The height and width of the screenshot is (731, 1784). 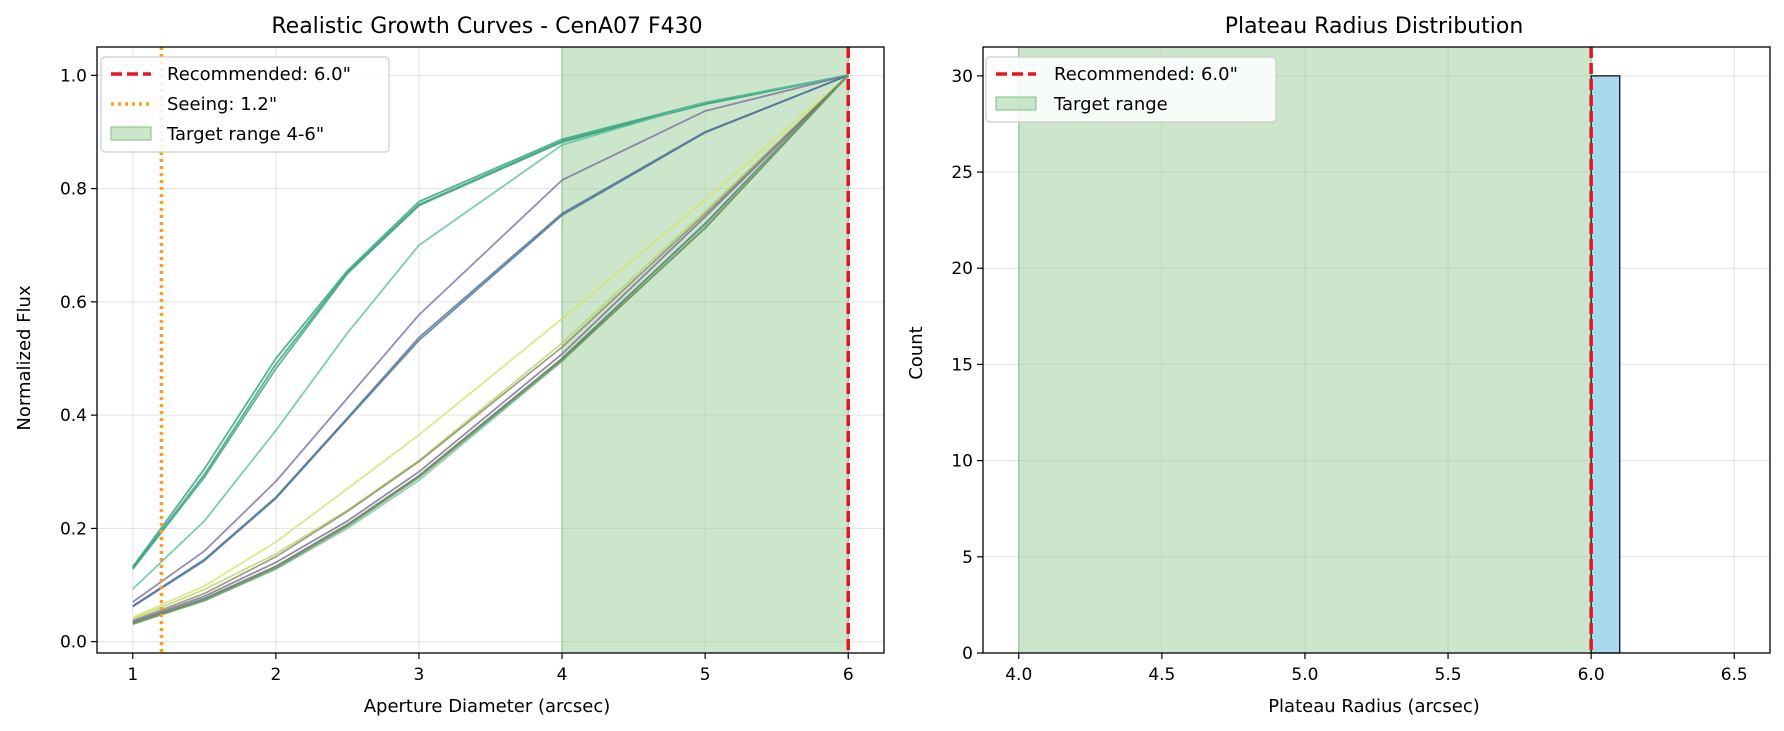 I want to click on growth-x-tick-label: 2, so click(x=275, y=675).